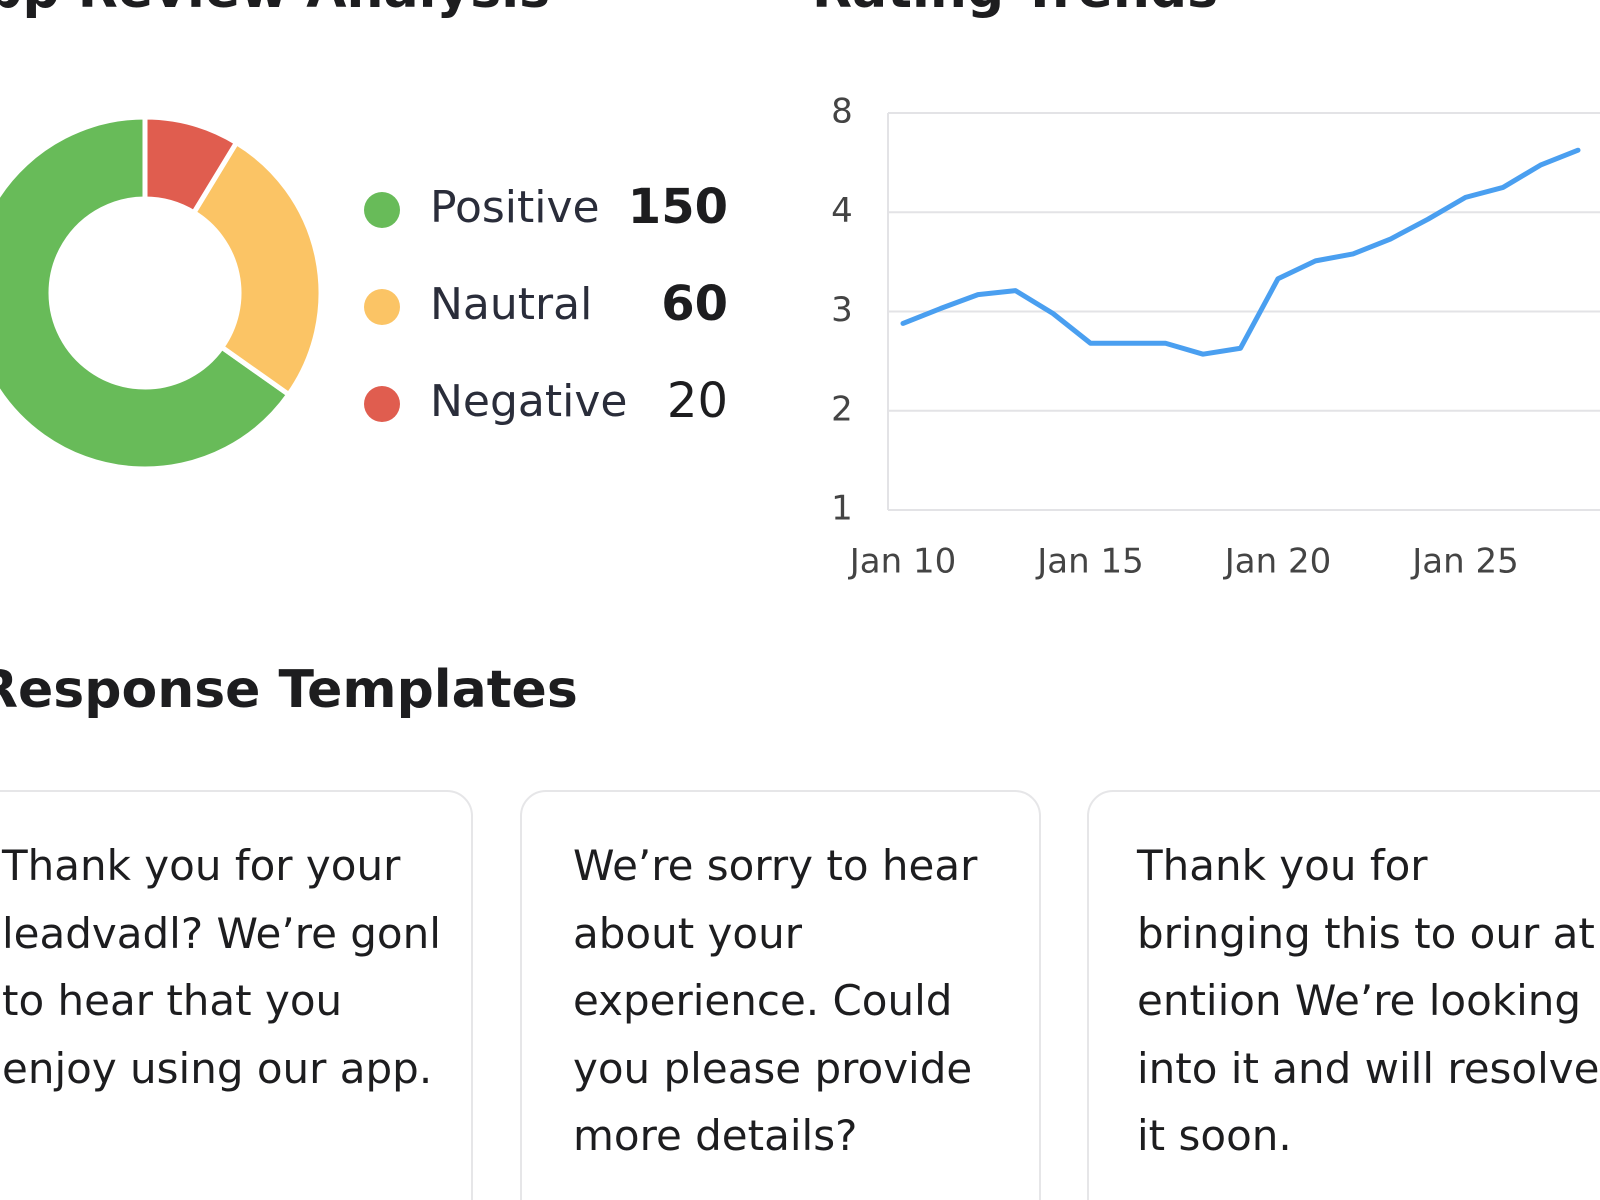  What do you see at coordinates (515, 207) in the screenshot?
I see `legend-label: Positive` at bounding box center [515, 207].